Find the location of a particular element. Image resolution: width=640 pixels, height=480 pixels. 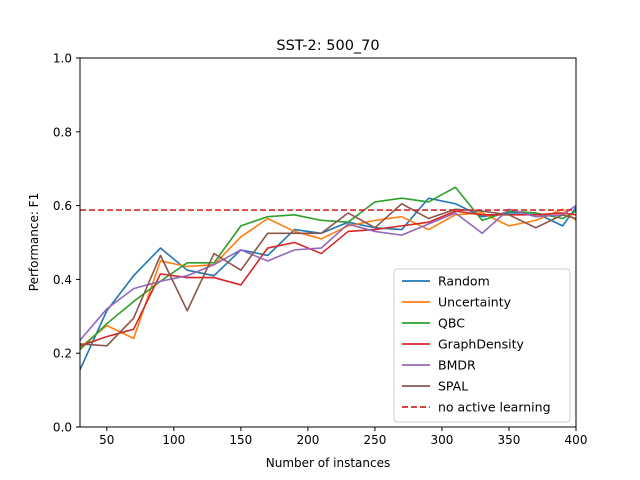

legend-label: Uncertainty is located at coordinates (475, 302).